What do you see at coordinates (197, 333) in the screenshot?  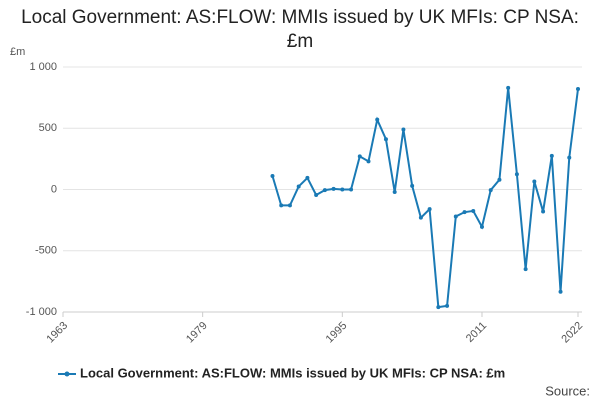 I see `x-tick-label: 1979` at bounding box center [197, 333].